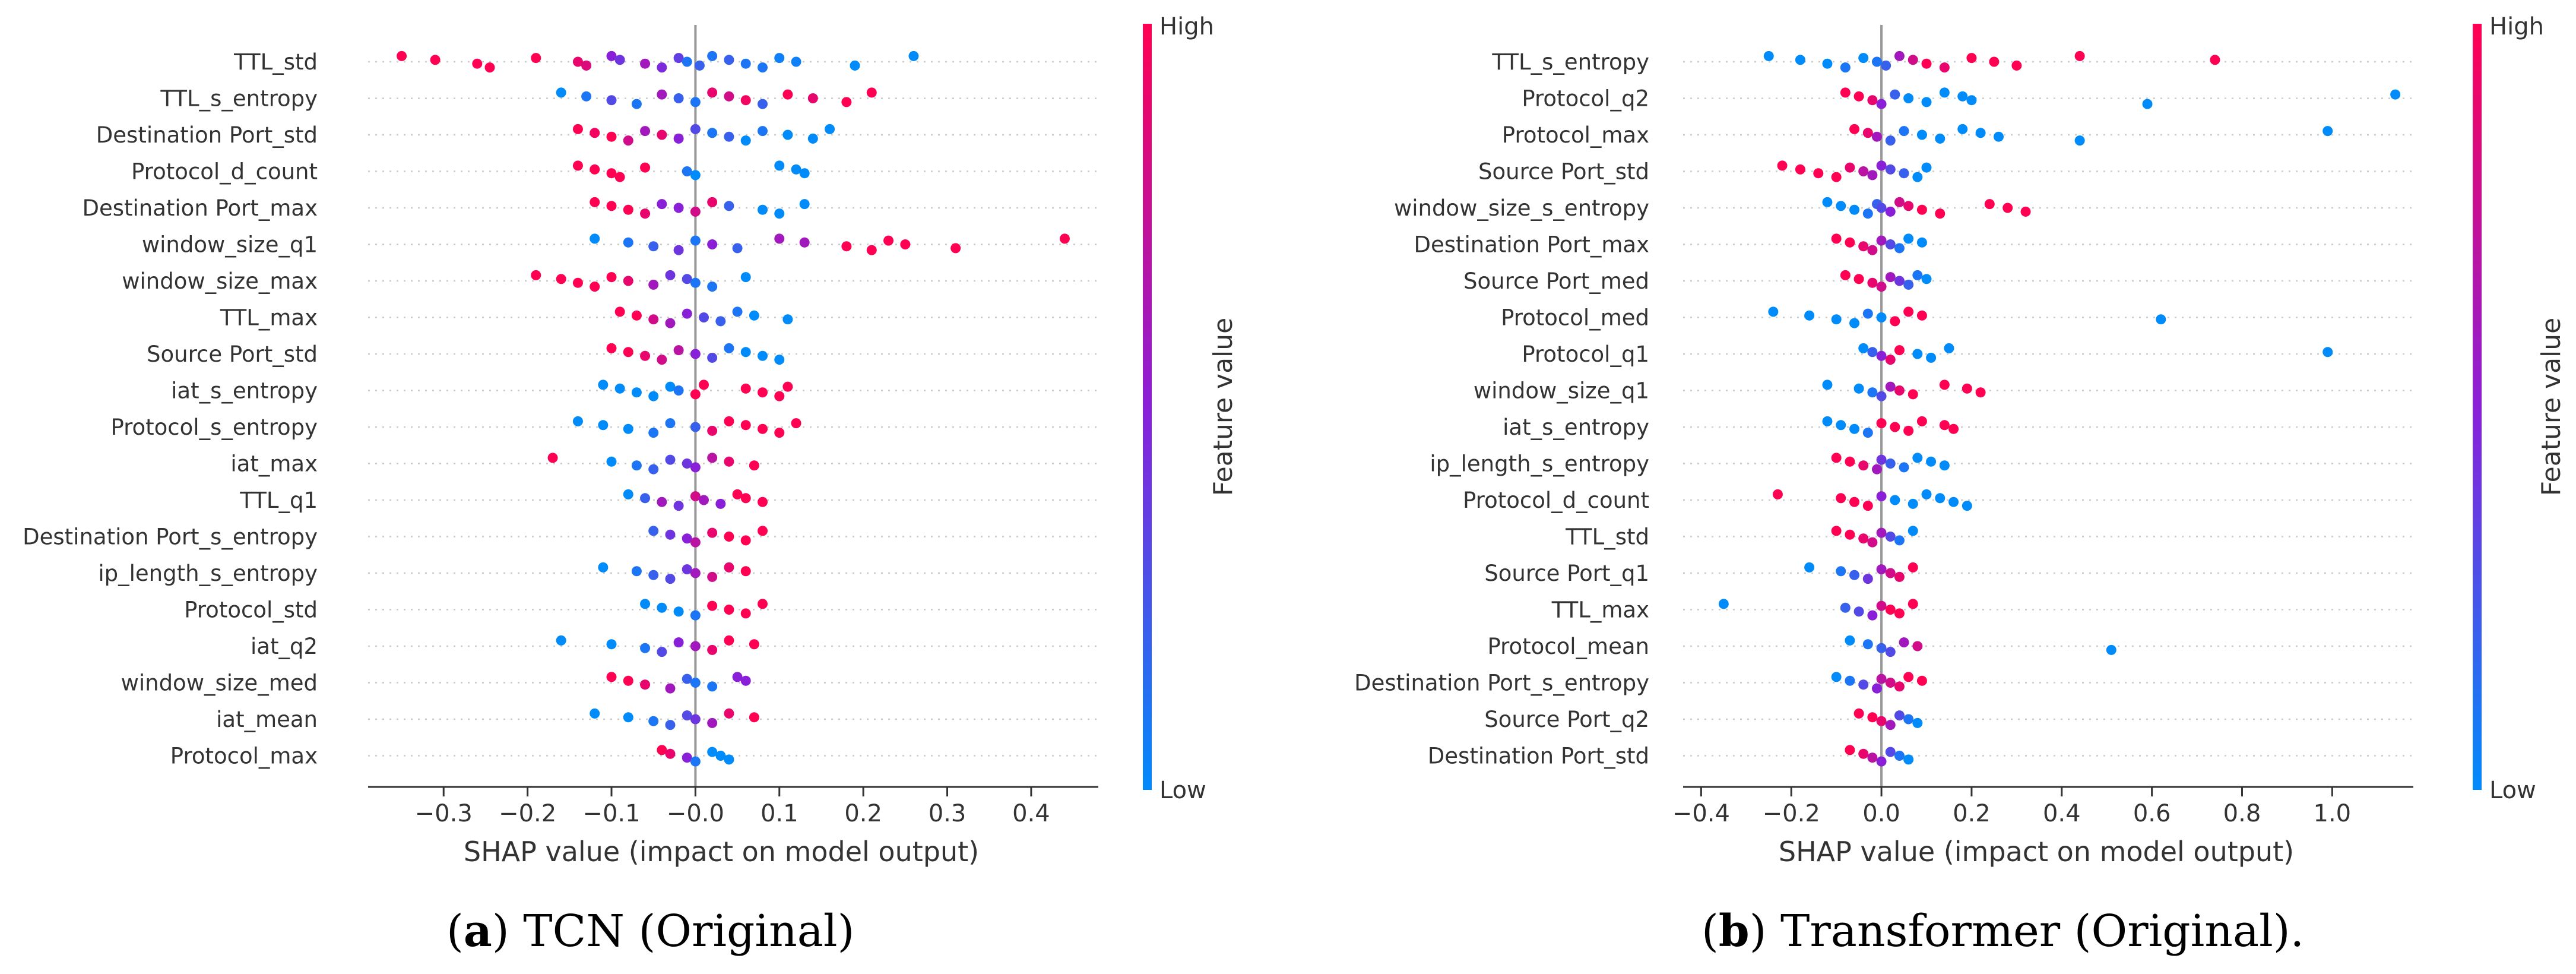  I want to click on x-tick-label: 0.0, so click(1881, 813).